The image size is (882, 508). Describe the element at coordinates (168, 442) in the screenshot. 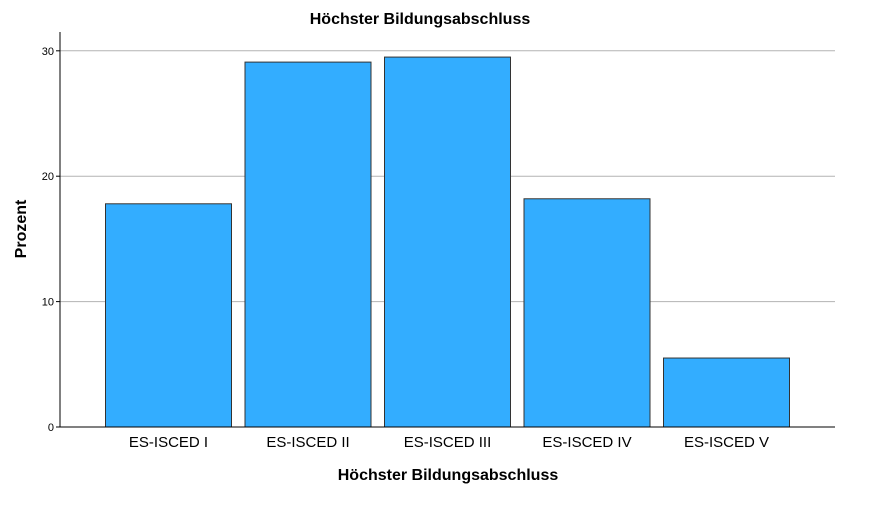

I see `x-tick-label: ES-ISCED I` at that location.